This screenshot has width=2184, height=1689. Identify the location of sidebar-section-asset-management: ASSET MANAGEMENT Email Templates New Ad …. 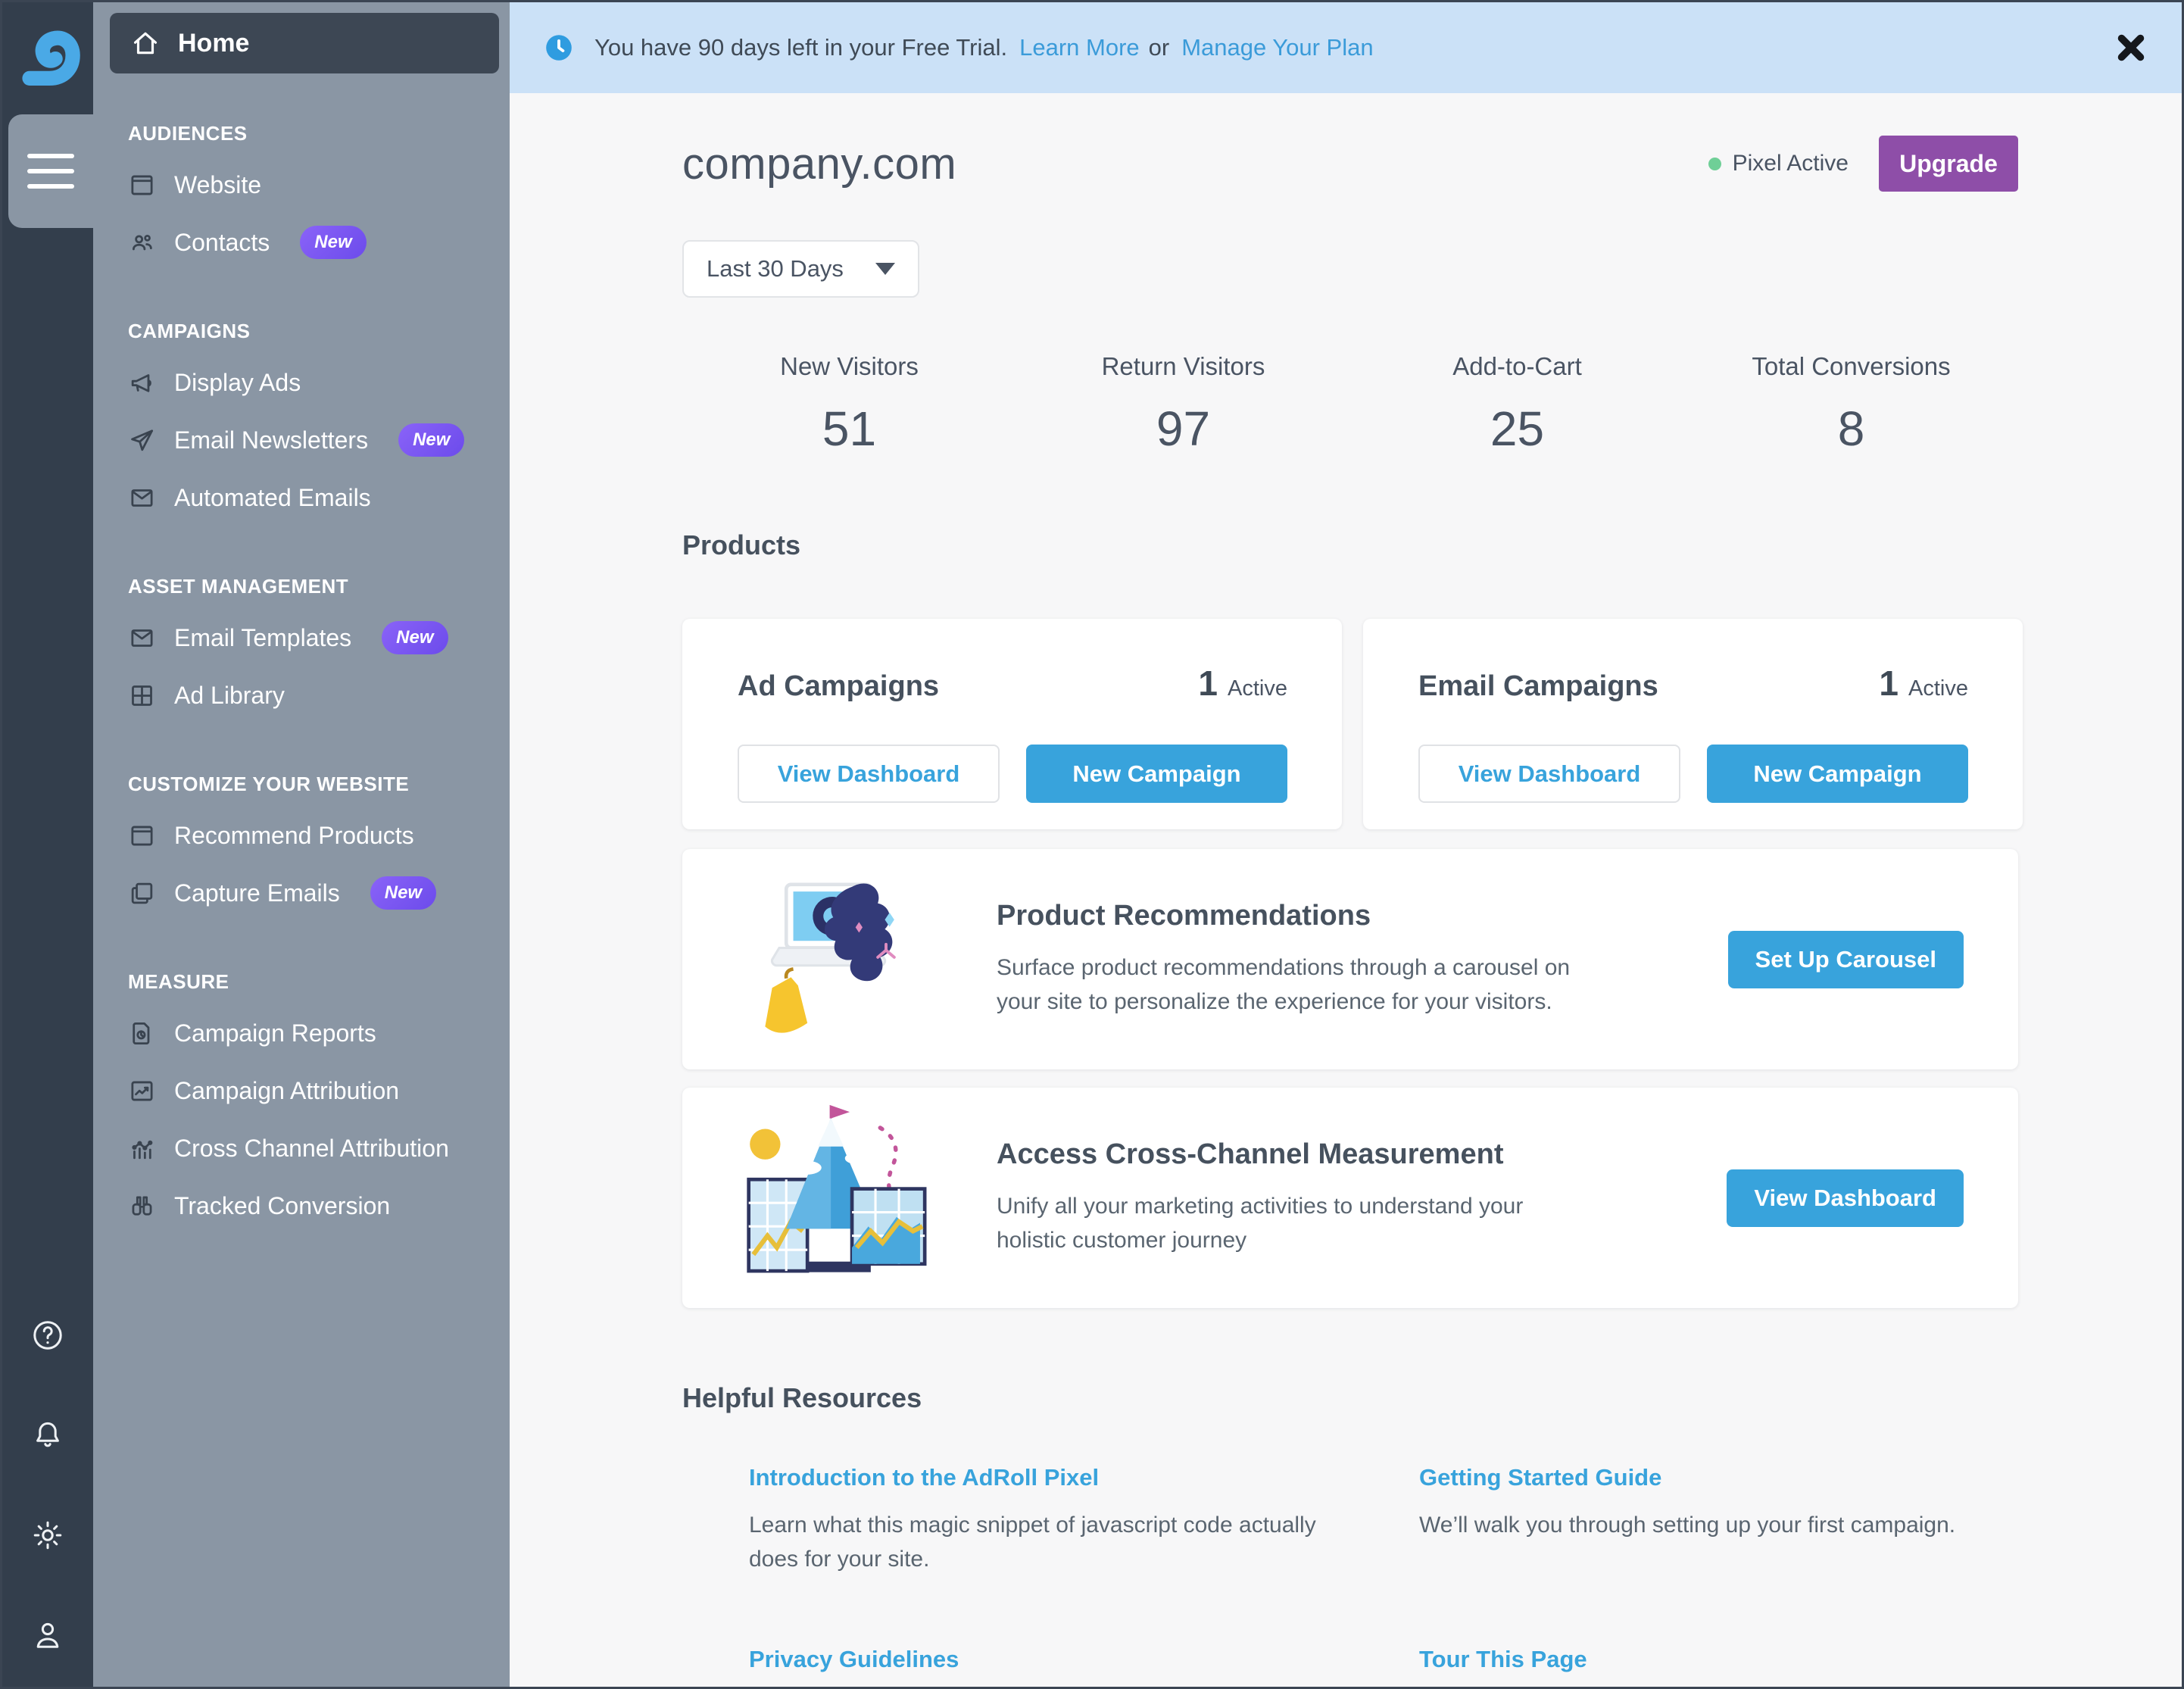
(304, 649).